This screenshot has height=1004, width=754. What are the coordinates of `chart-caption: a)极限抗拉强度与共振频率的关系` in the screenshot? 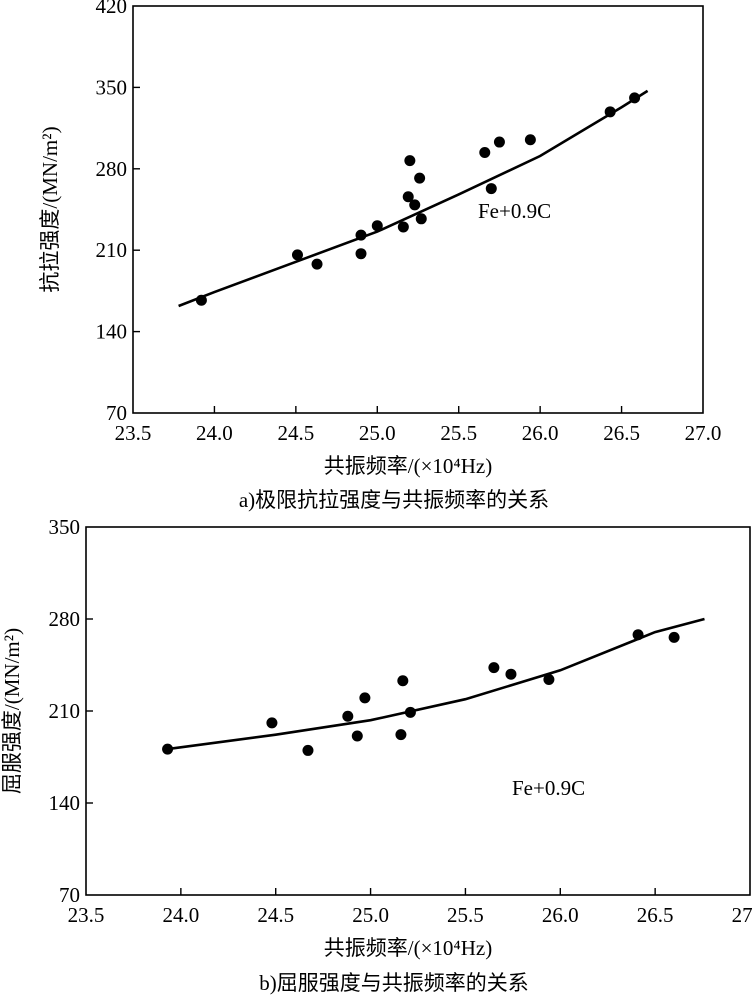 It's located at (394, 500).